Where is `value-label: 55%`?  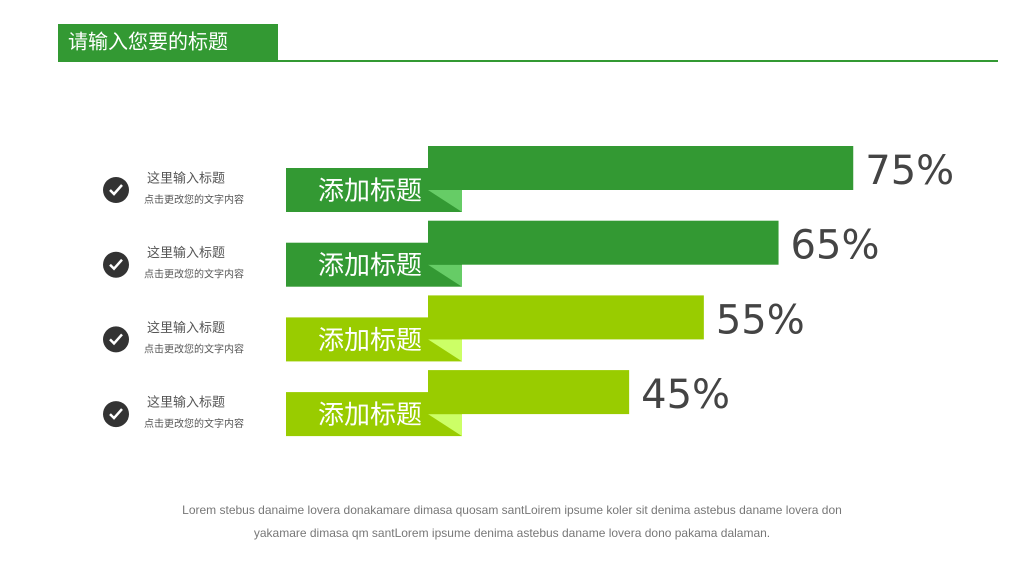 value-label: 55% is located at coordinates (760, 320).